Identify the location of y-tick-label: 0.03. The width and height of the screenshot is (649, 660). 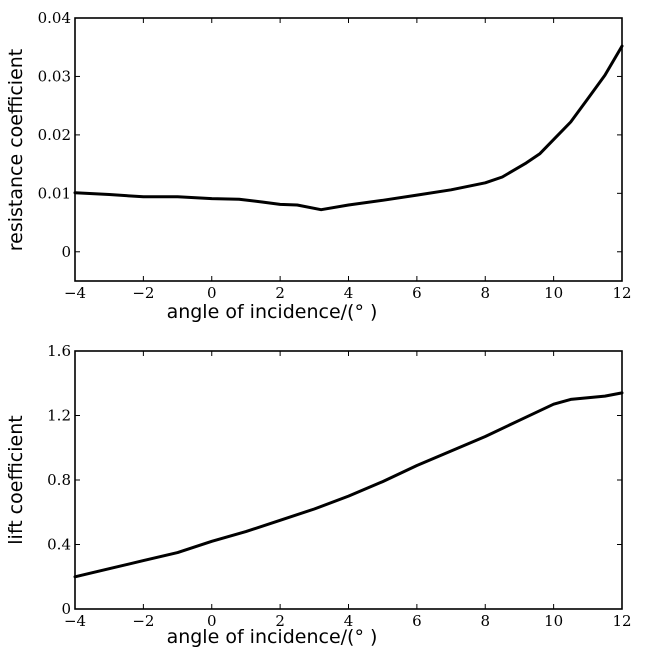
(54, 76).